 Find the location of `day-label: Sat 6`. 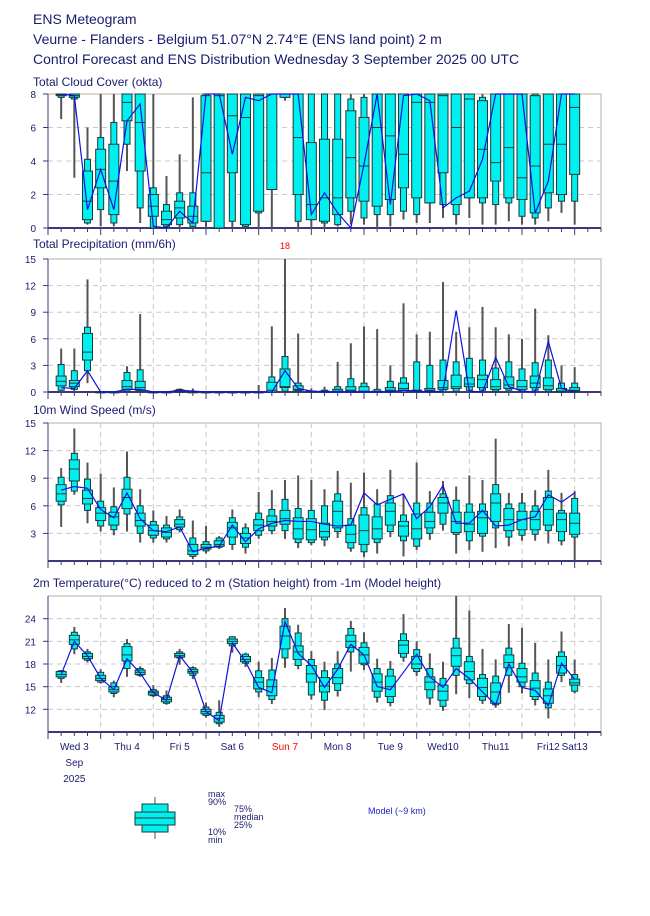

day-label: Sat 6 is located at coordinates (233, 747).